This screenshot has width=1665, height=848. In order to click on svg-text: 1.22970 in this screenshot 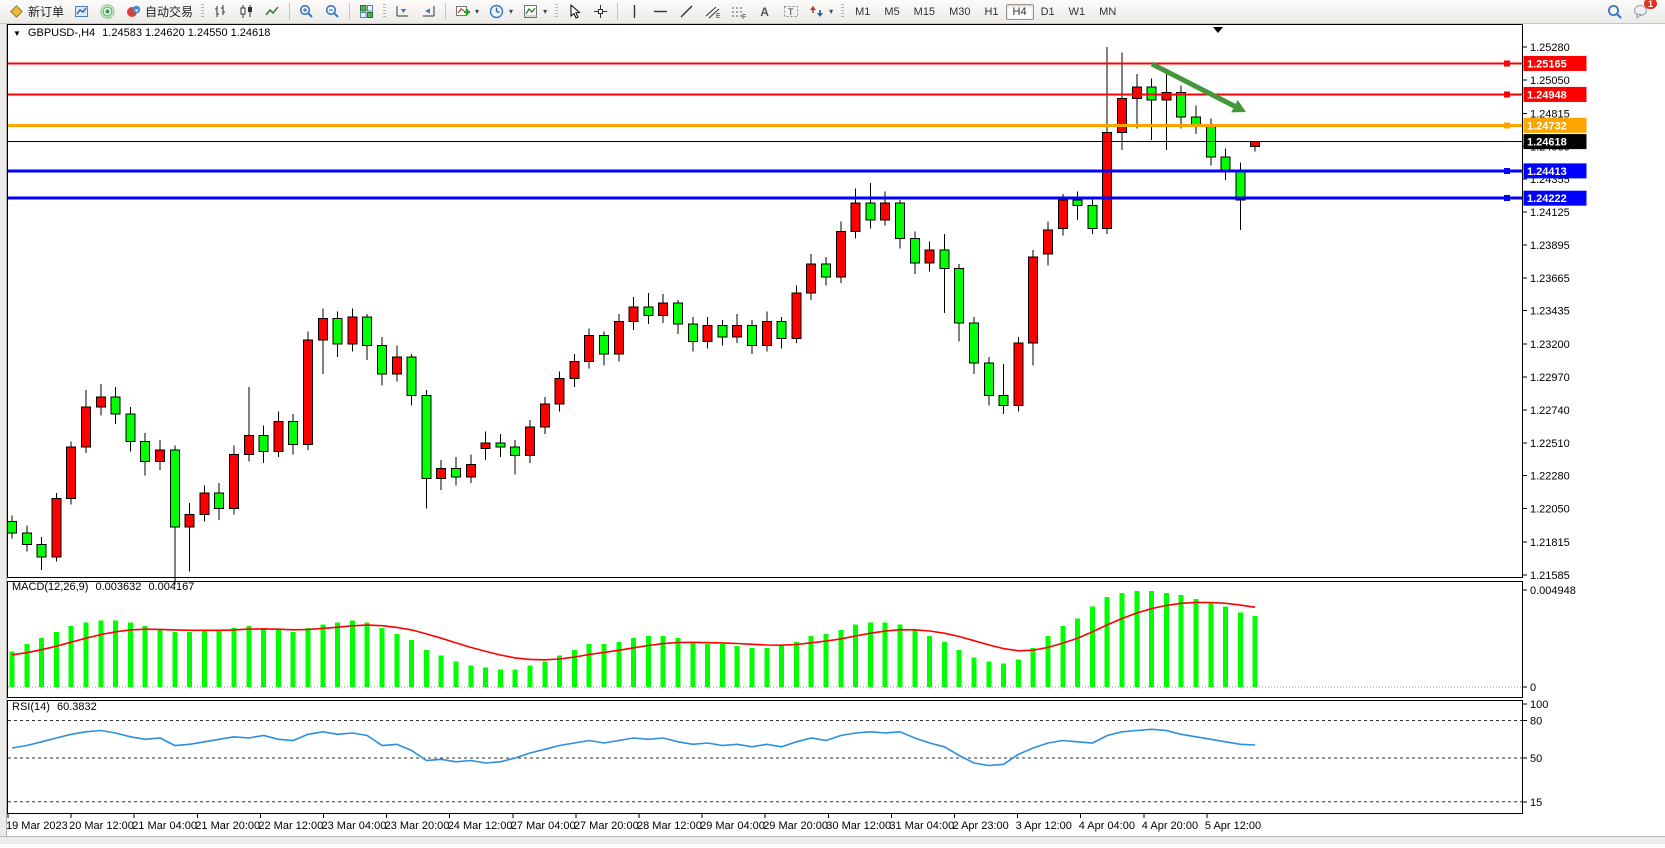, I will do `click(1550, 378)`.